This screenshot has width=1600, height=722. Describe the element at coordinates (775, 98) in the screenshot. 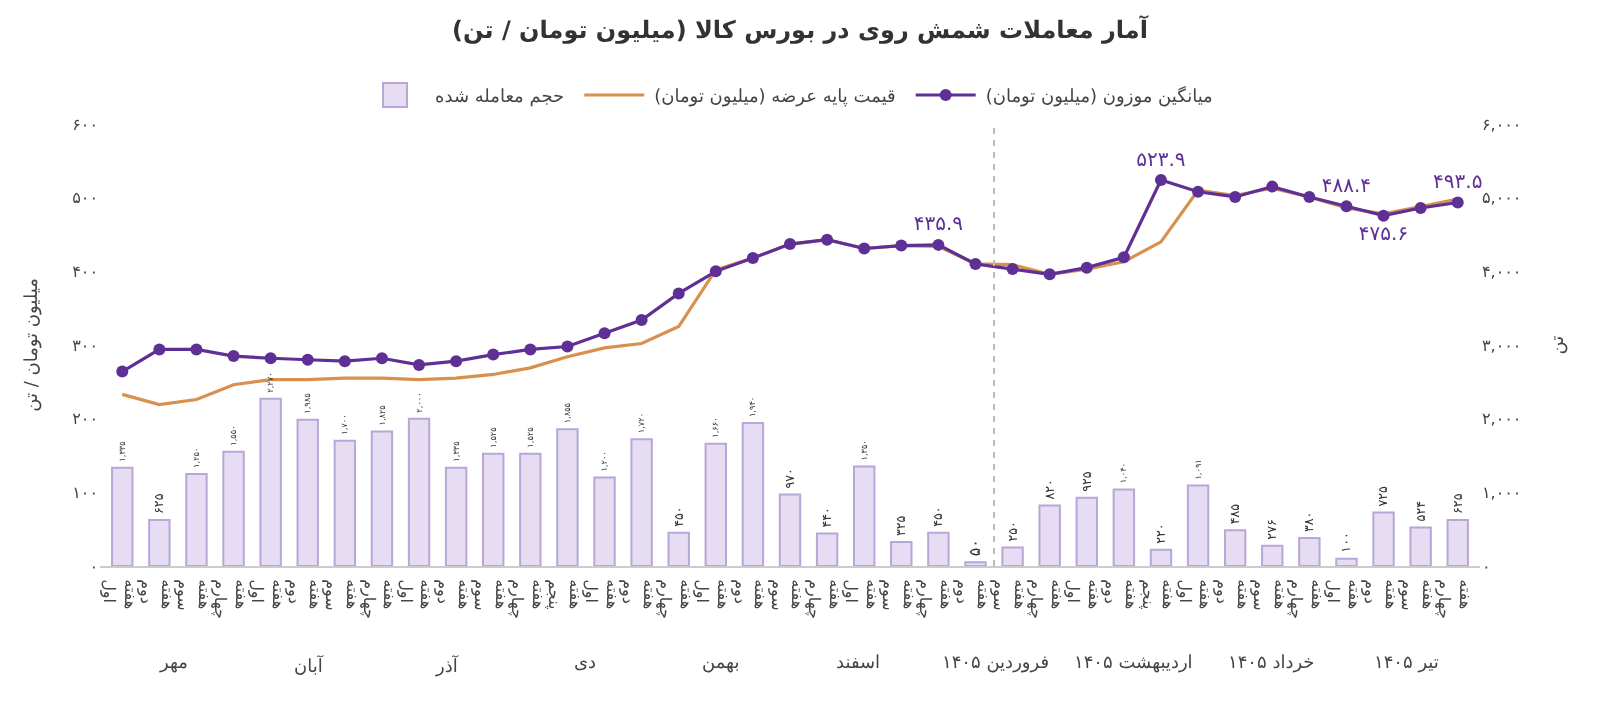

I see `legend-label: قیمت پایه عرضه (میلیون تومان)` at that location.